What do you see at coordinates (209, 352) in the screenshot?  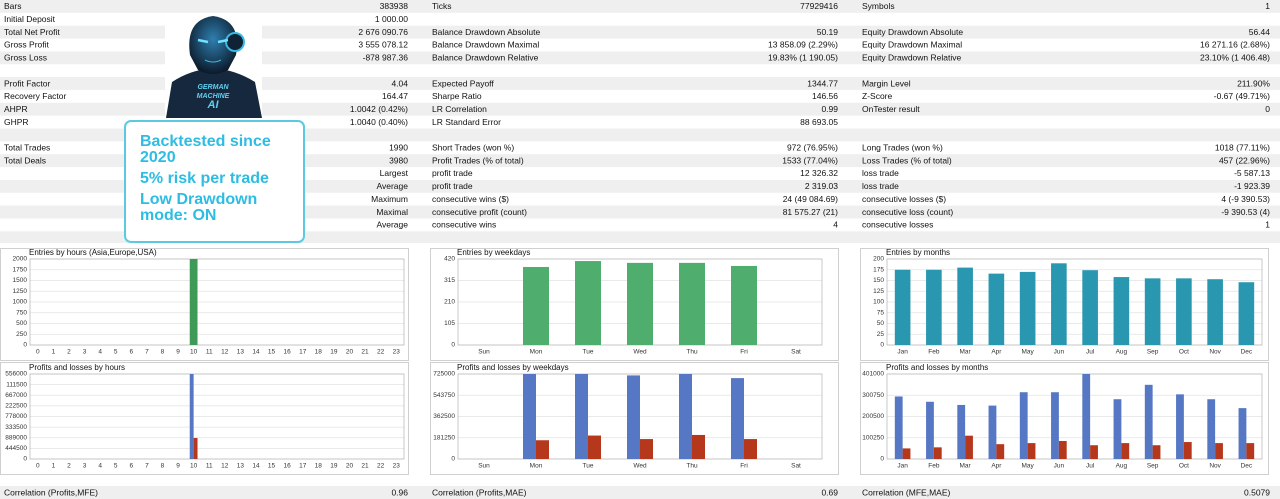 I see `x-tick-label: 11` at bounding box center [209, 352].